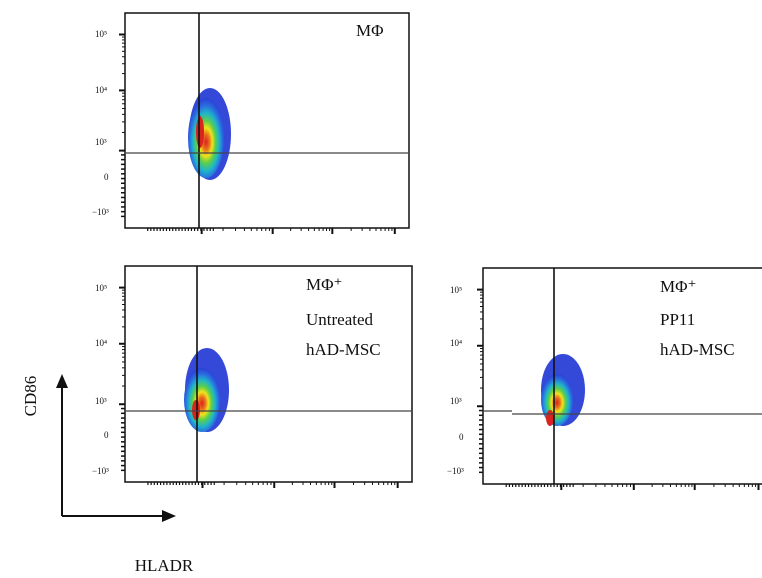  I want to click on panel-label-line: PP11, so click(677, 319).